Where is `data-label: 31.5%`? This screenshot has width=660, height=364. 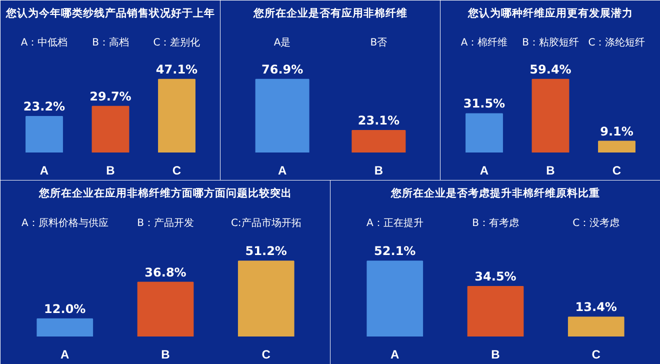
data-label: 31.5% is located at coordinates (484, 103).